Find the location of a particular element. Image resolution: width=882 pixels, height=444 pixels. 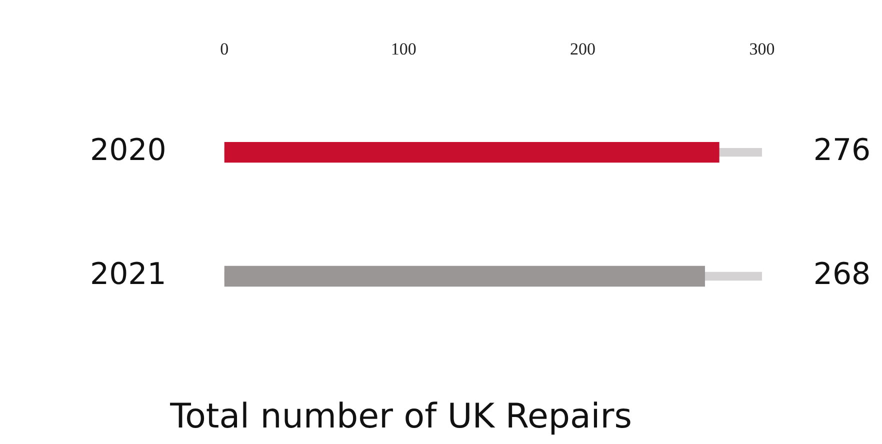

y-tick-label: 2021 is located at coordinates (128, 274).